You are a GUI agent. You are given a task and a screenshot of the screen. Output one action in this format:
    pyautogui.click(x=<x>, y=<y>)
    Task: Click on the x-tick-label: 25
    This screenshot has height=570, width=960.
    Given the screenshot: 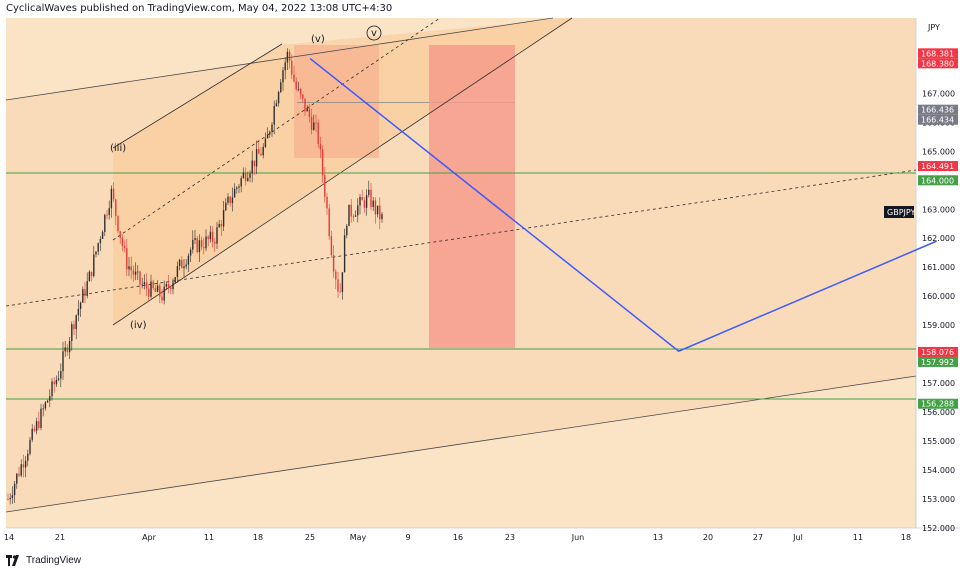 What is the action you would take?
    pyautogui.click(x=310, y=537)
    